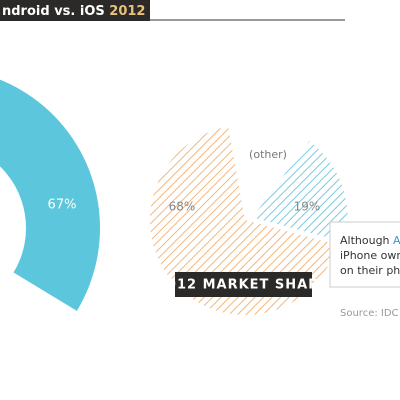 This screenshot has height=400, width=400. I want to click on pie-slice, so click(300, 191).